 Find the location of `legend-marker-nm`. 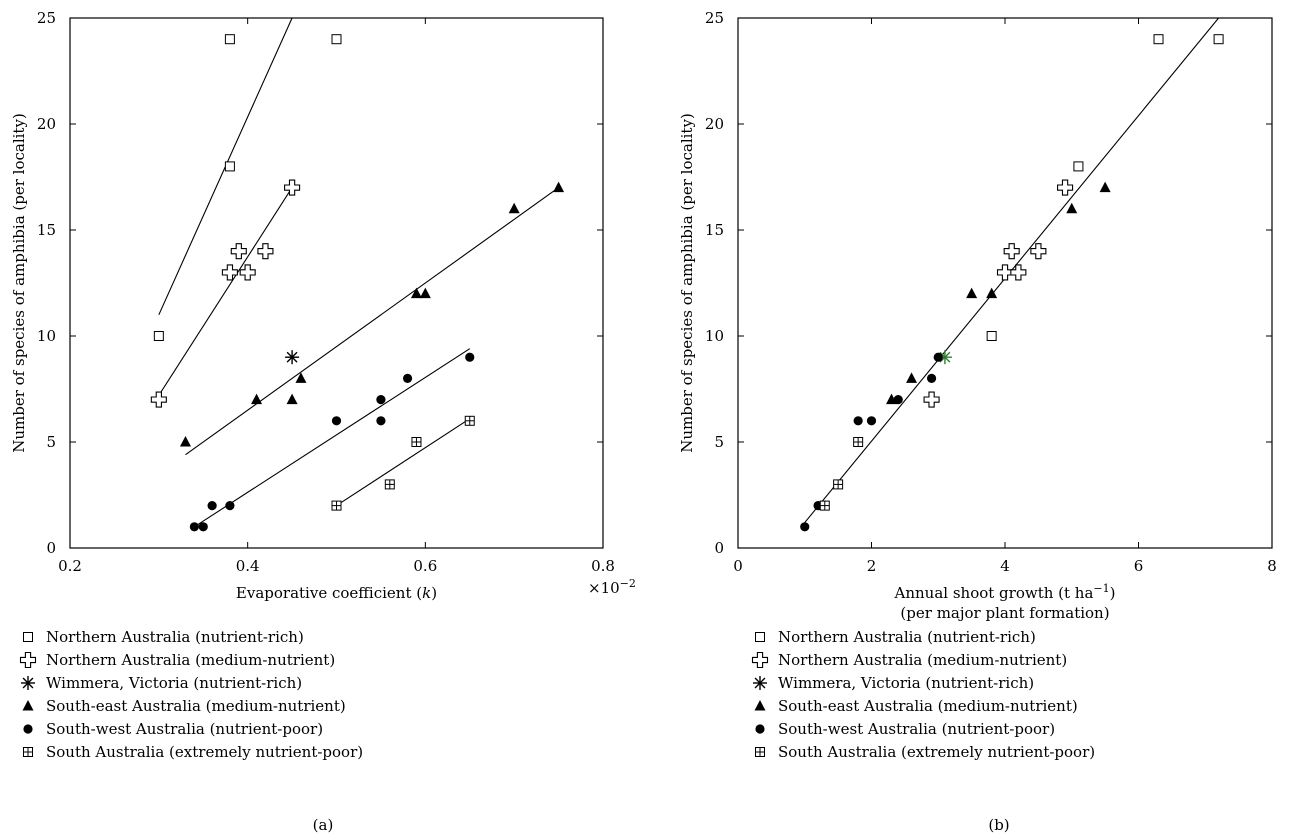

legend-marker-nm is located at coordinates (760, 660).